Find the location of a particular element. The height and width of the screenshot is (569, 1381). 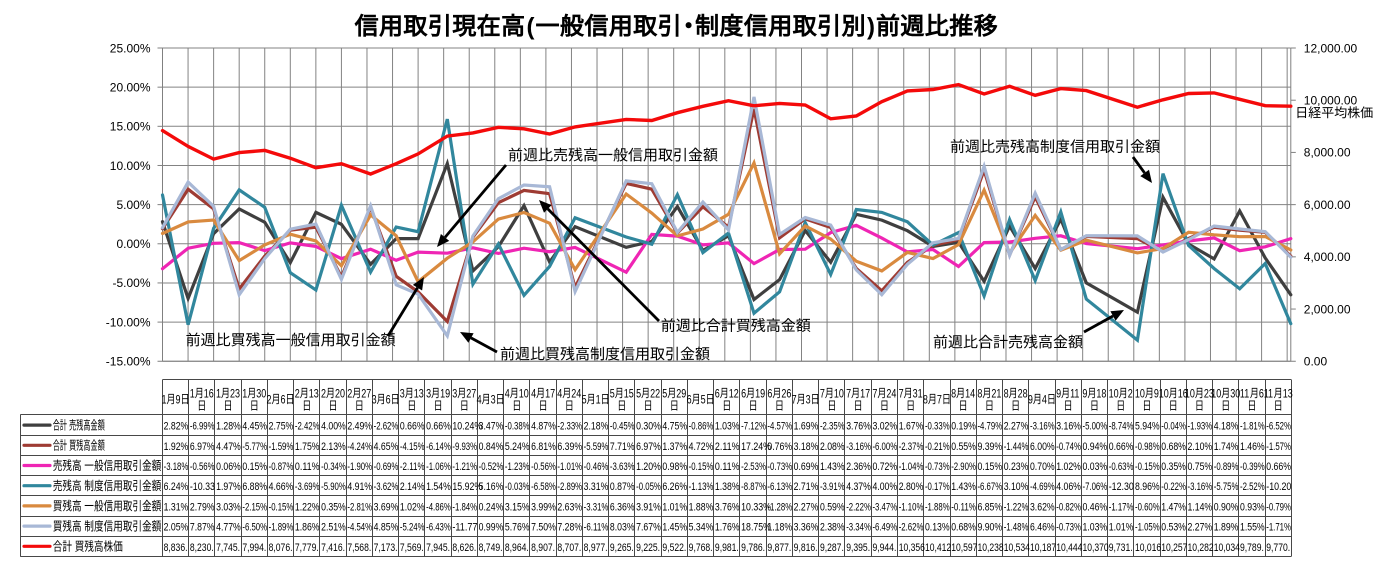

svg-text: 17.24% is located at coordinates (756, 447).